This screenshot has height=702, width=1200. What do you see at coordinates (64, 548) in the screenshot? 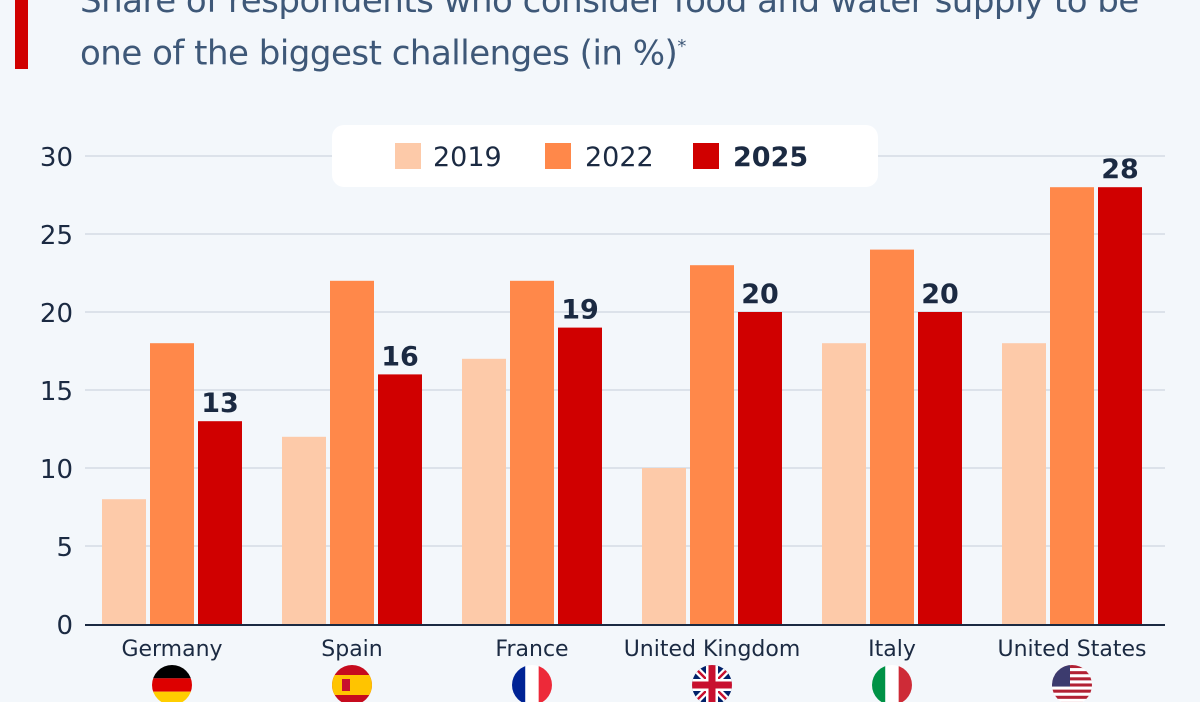
I see `y-tick-label: 5` at bounding box center [64, 548].